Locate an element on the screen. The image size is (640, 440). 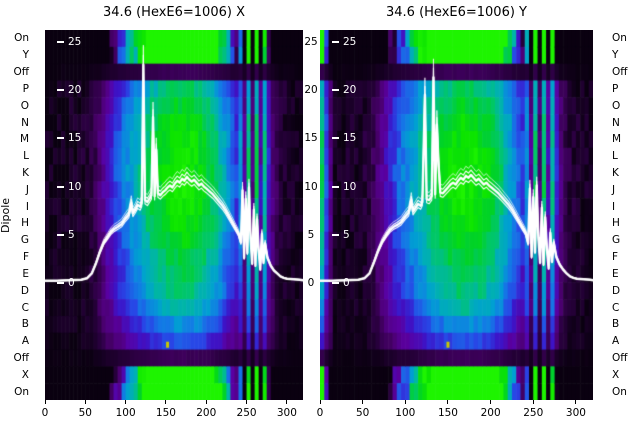
dipole-label-left: J is located at coordinates (27, 189).